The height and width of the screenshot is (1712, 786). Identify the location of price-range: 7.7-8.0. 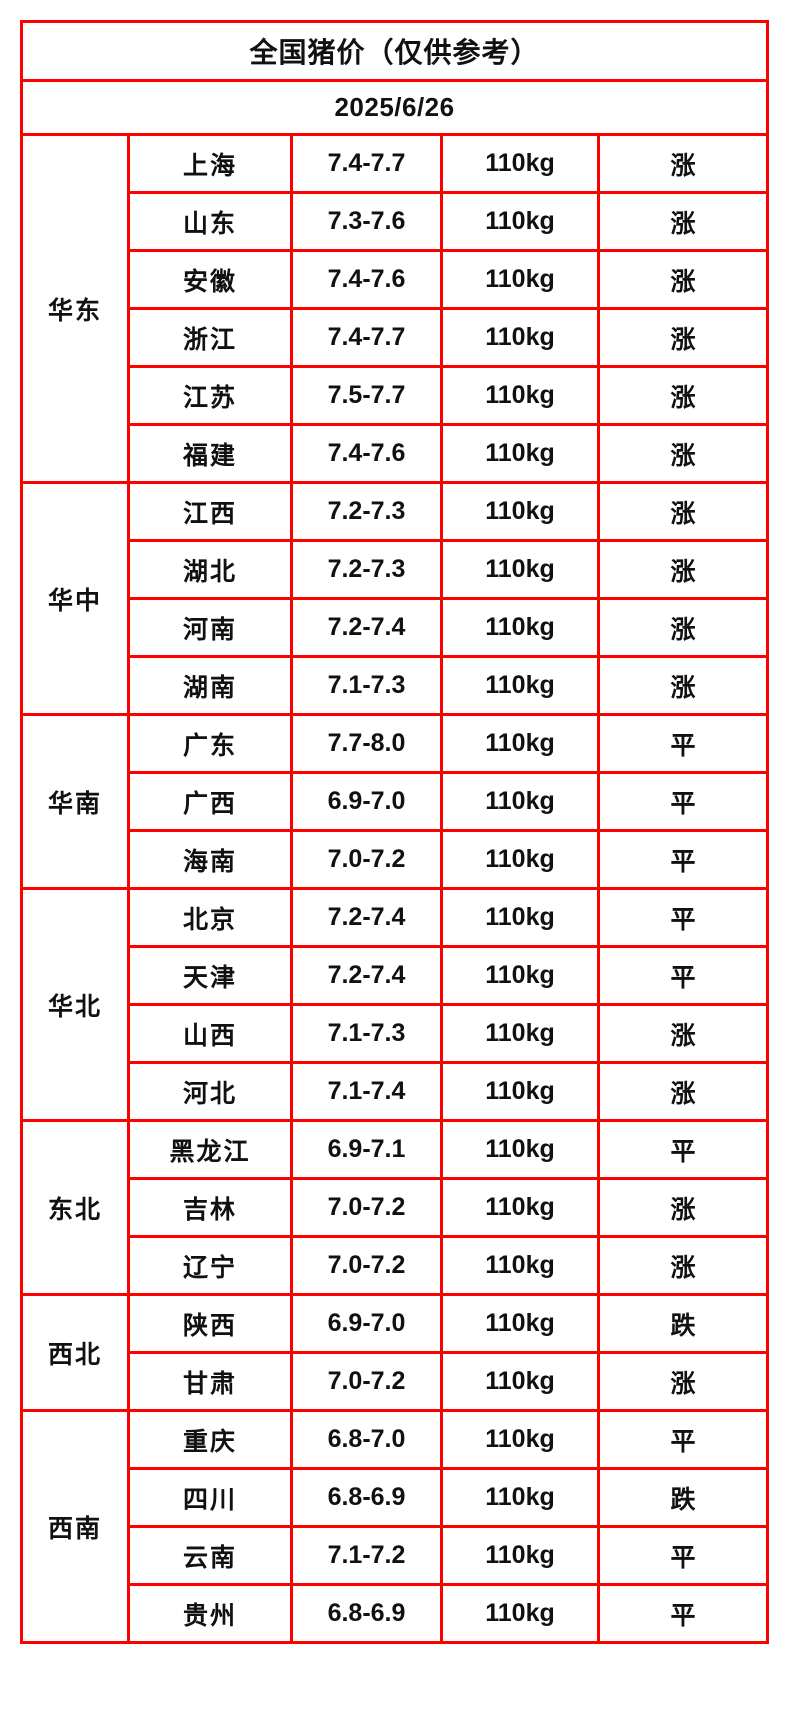
(366, 743).